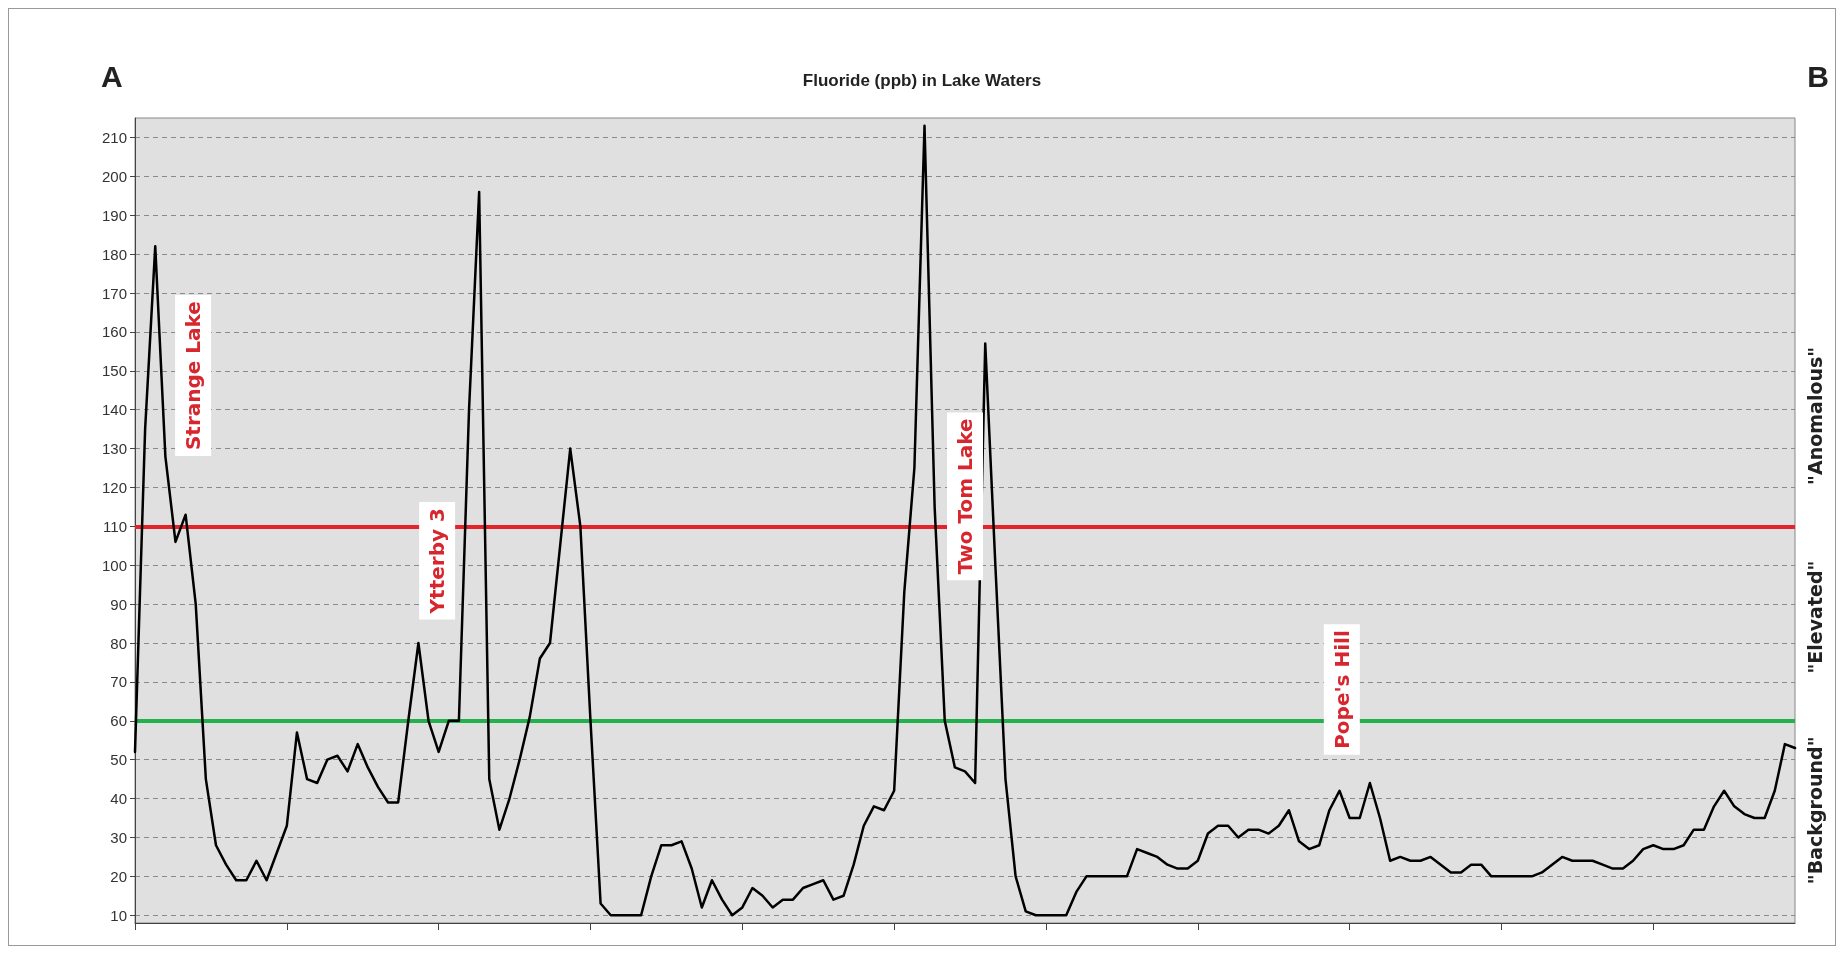  Describe the element at coordinates (118, 799) in the screenshot. I see `y-tick-label: 40` at that location.